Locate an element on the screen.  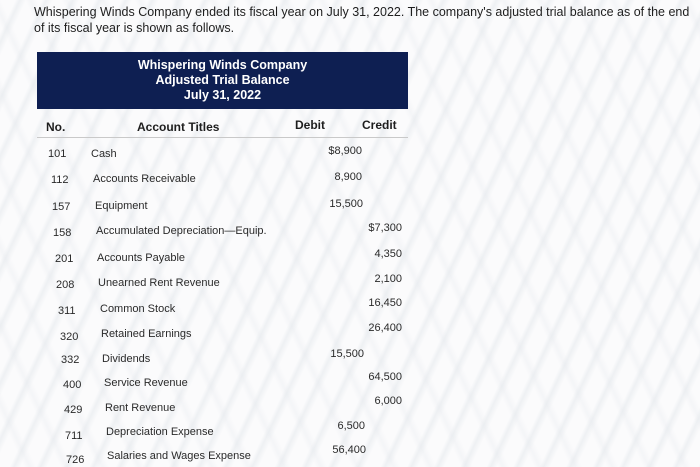
account-number: 400 is located at coordinates (72, 385).